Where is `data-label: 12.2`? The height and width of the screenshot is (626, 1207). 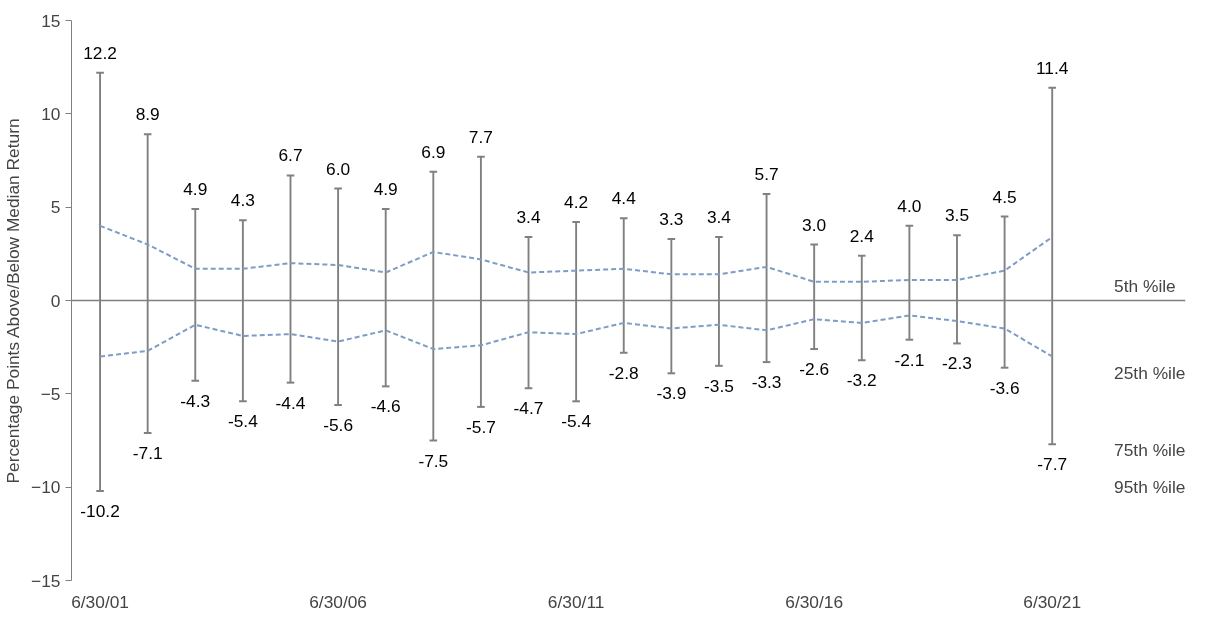
data-label: 12.2 is located at coordinates (100, 52).